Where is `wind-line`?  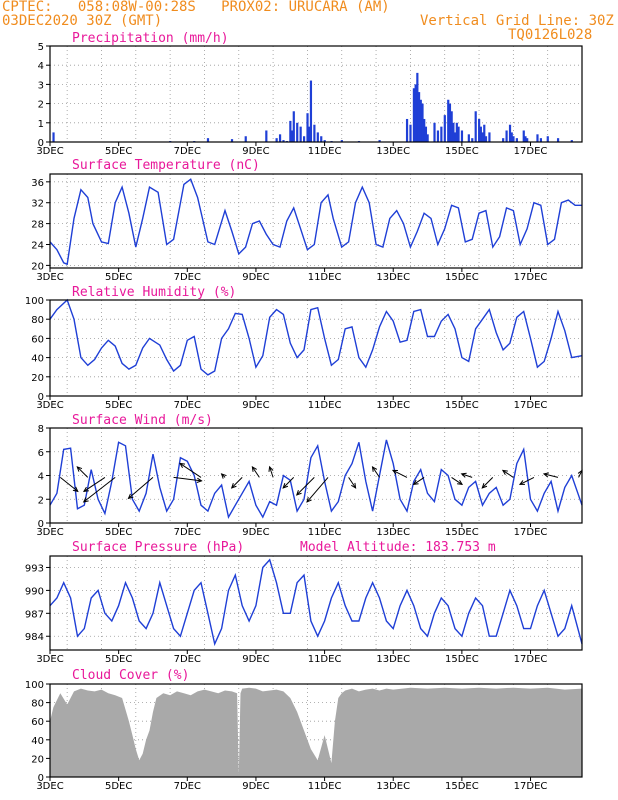
wind-line is located at coordinates (316, 479).